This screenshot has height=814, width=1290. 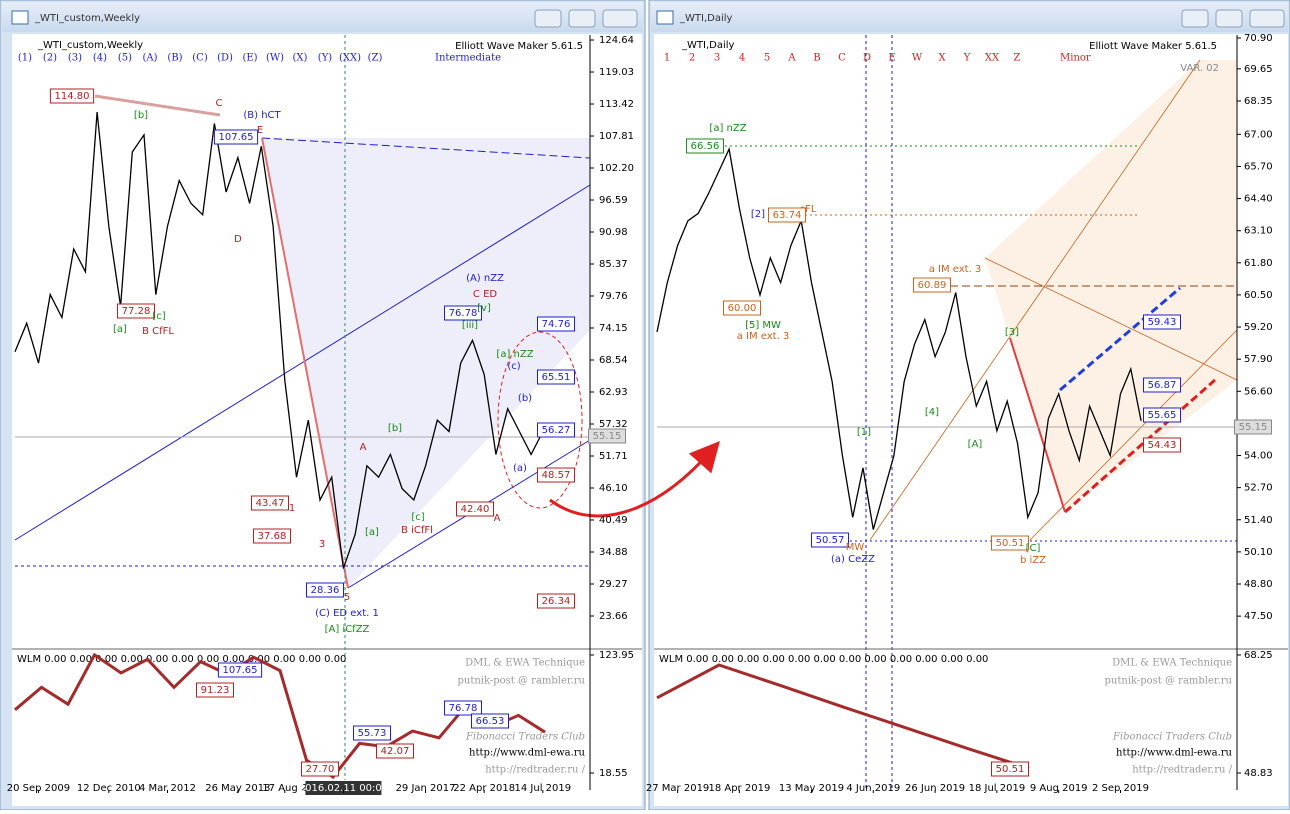 What do you see at coordinates (417, 517) in the screenshot?
I see `wave-label: [c]` at bounding box center [417, 517].